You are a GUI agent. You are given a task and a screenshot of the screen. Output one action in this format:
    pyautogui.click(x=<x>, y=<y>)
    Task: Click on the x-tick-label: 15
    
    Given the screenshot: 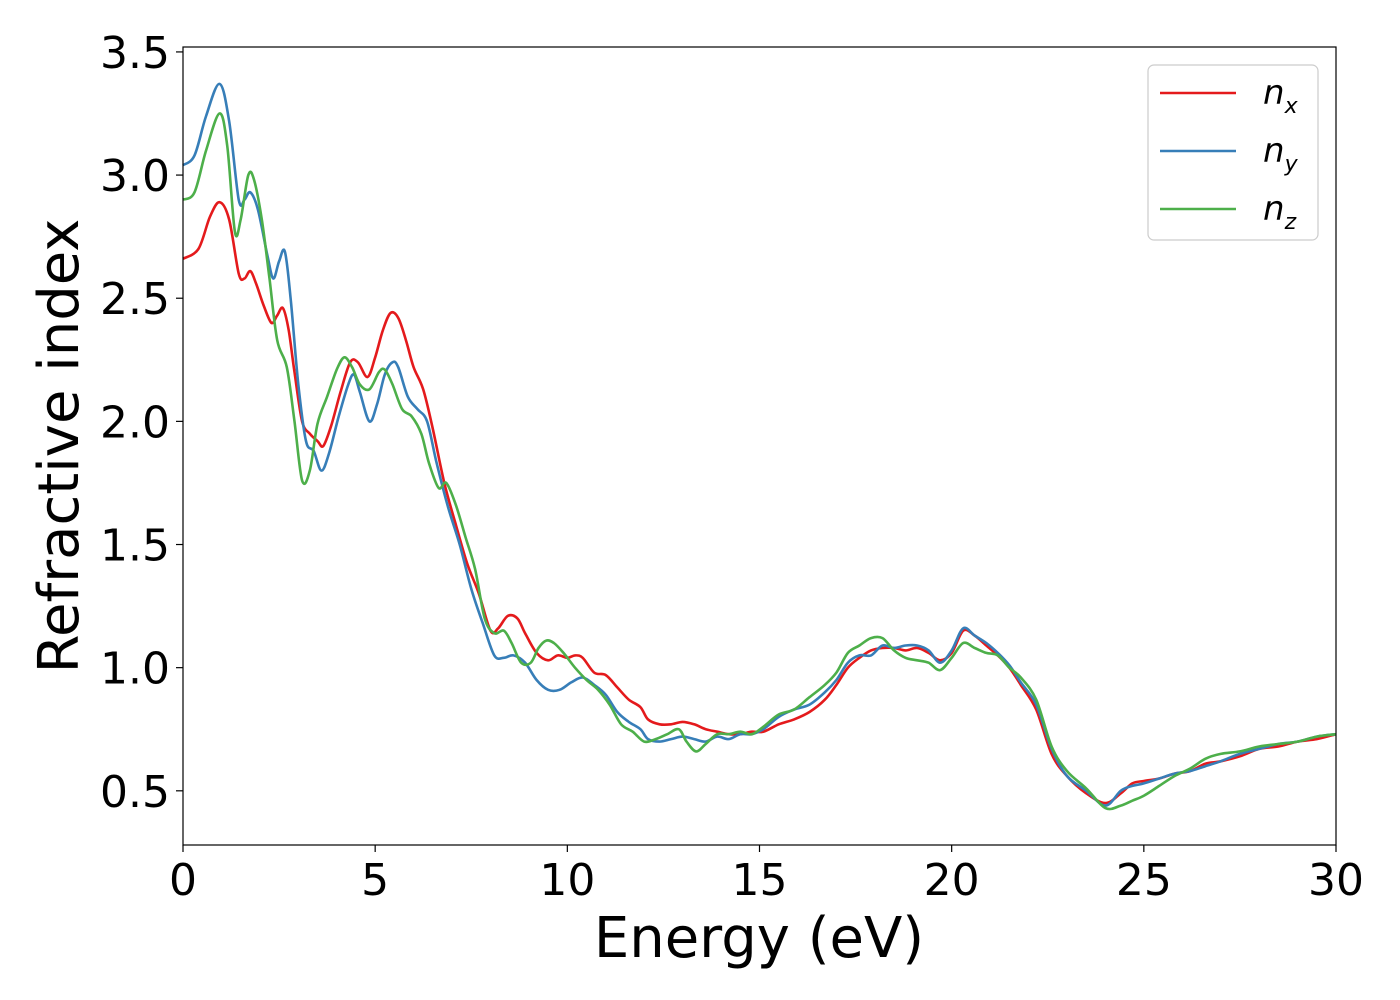 What is the action you would take?
    pyautogui.click(x=760, y=880)
    